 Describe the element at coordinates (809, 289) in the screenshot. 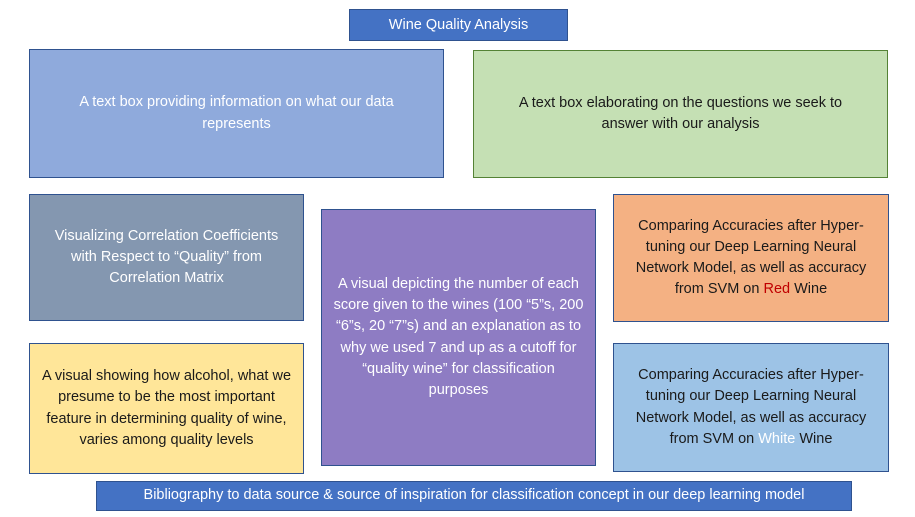

I see `red-wine-text-suffix: Wine` at that location.